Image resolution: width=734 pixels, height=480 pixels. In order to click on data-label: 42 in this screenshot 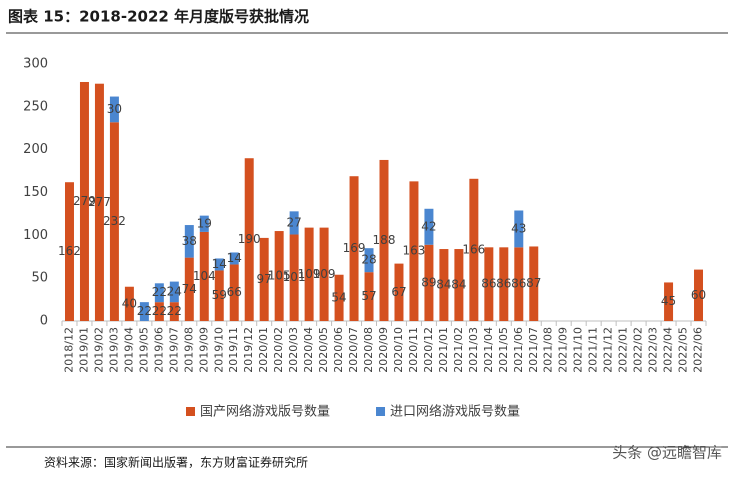, I will do `click(428, 226)`.